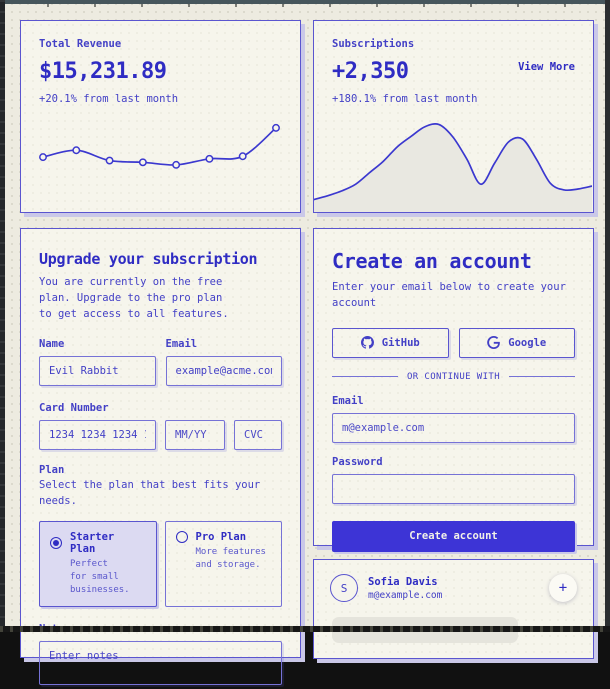 This screenshot has height=689, width=610. What do you see at coordinates (2, 316) in the screenshot?
I see `frame-left-bar` at bounding box center [2, 316].